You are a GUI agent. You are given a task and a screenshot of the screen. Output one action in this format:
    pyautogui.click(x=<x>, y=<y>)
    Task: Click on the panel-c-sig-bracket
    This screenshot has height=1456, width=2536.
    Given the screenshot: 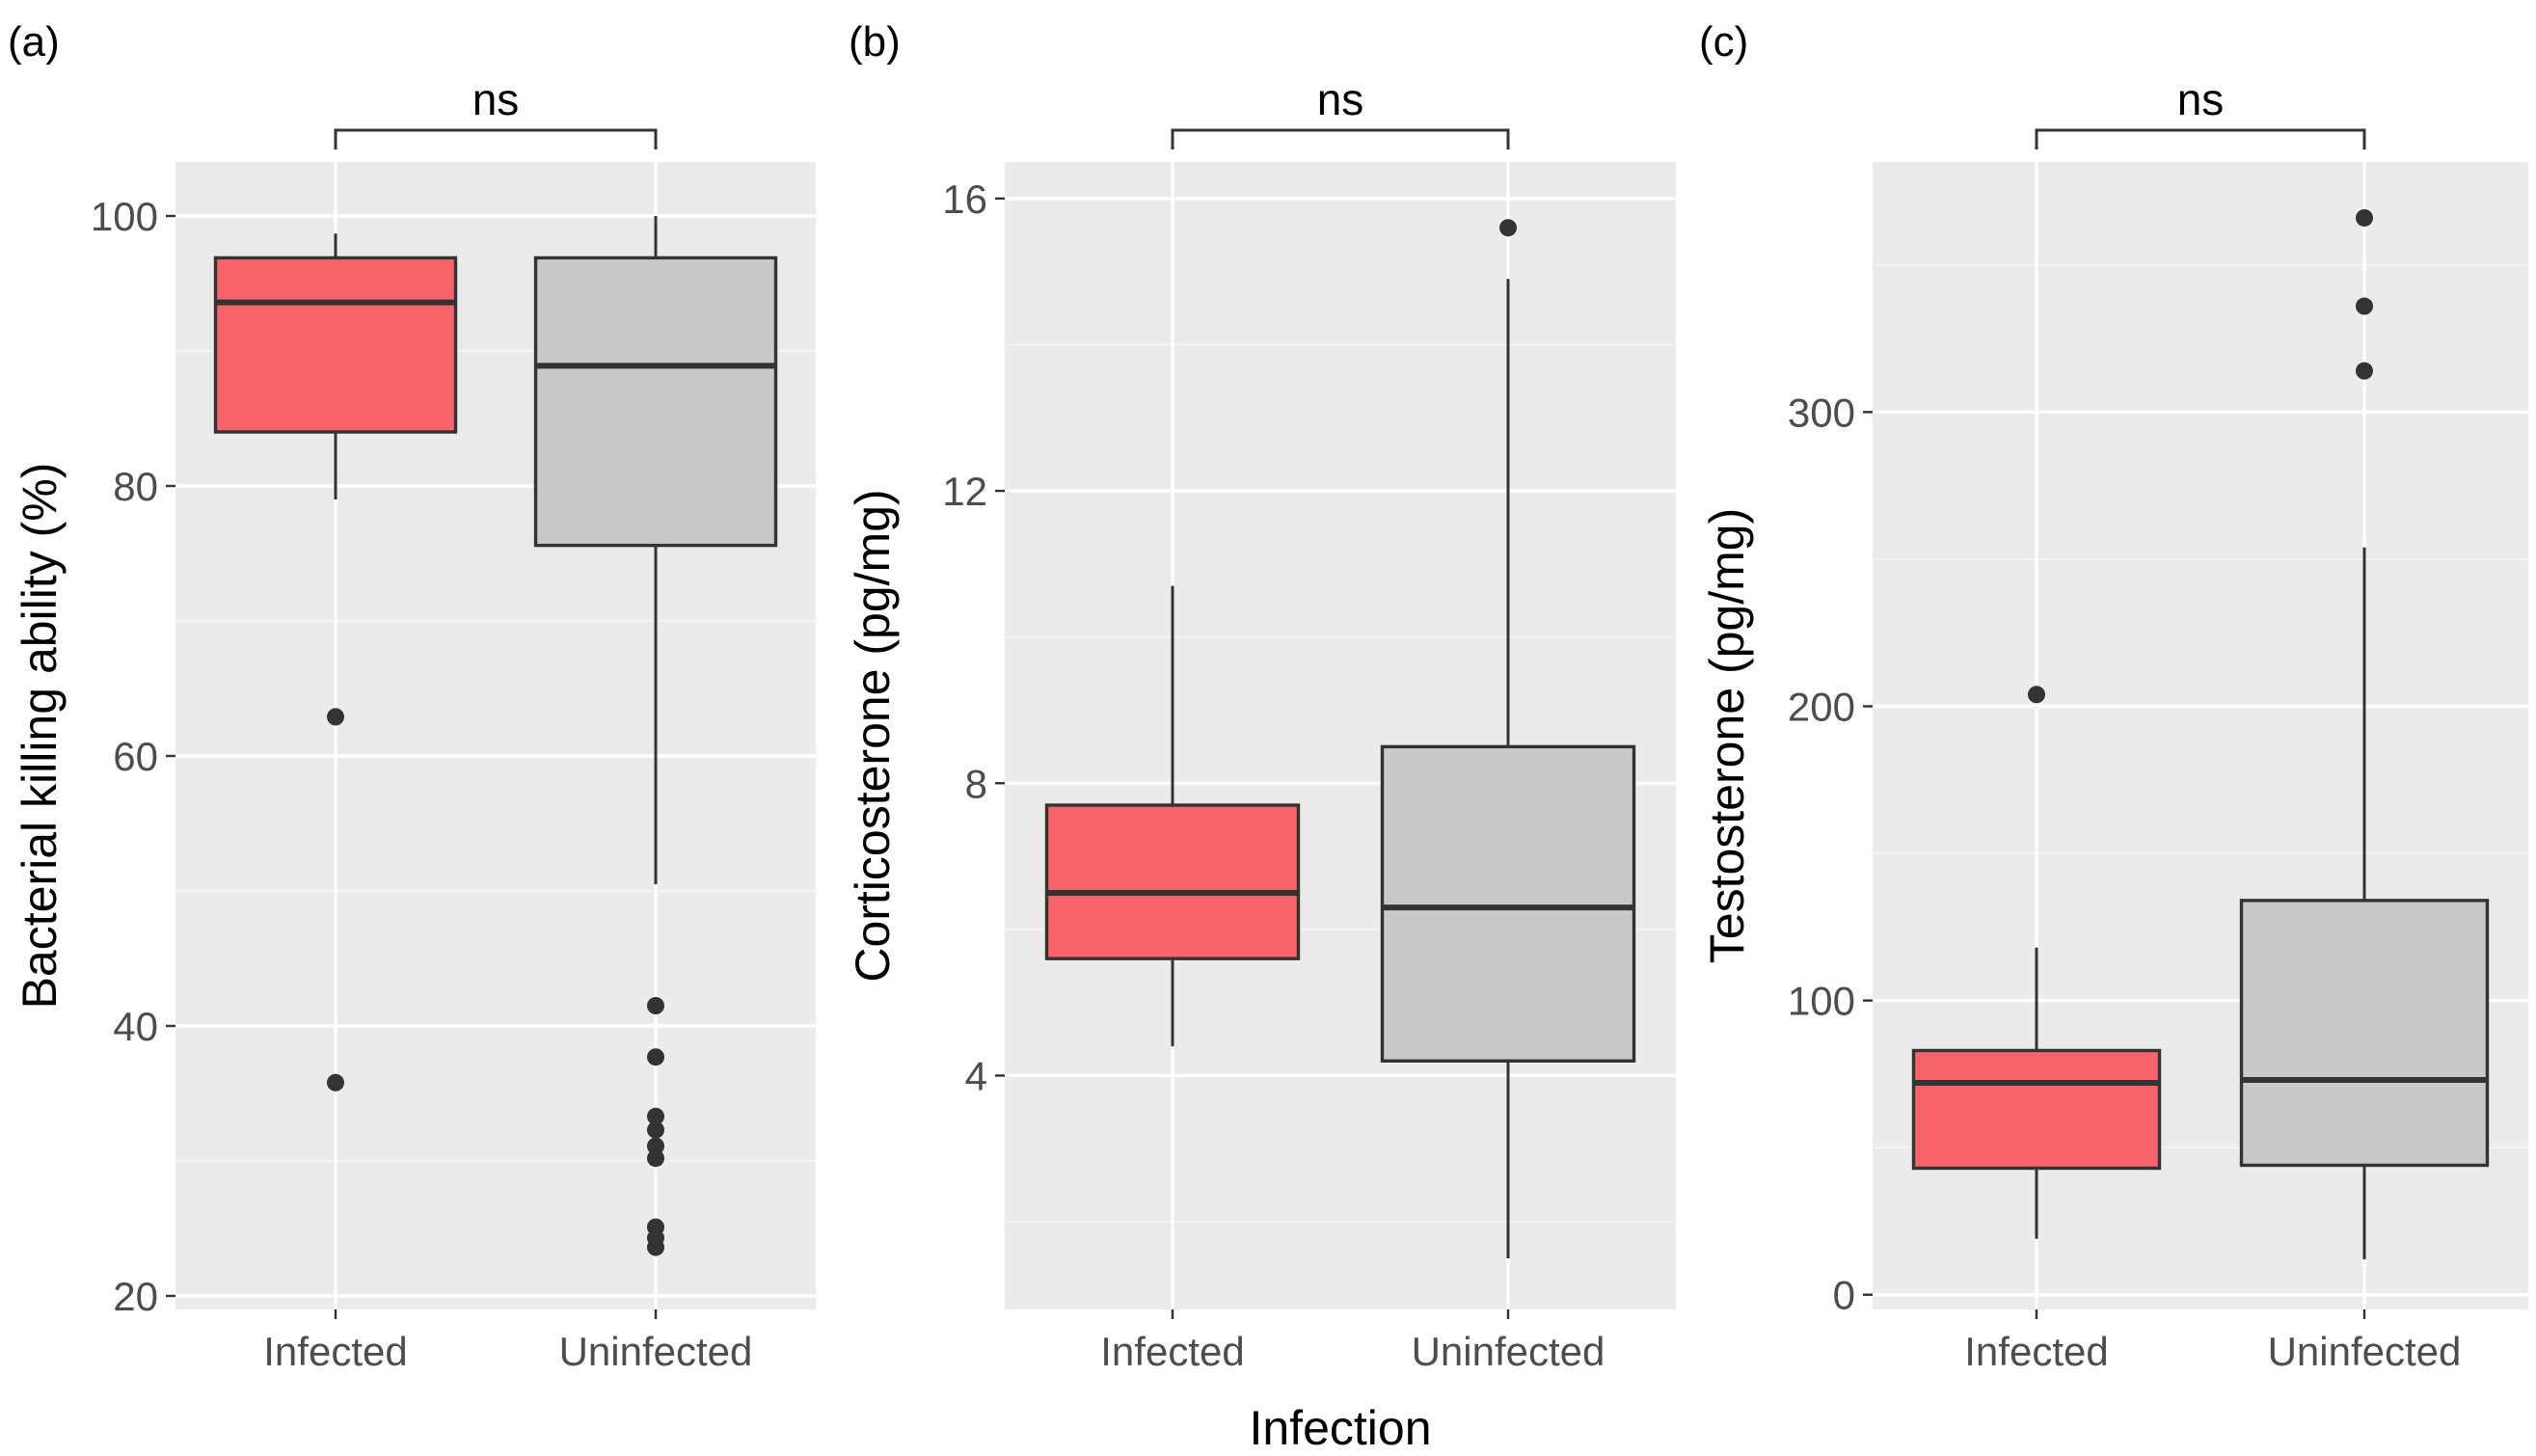 What is the action you would take?
    pyautogui.click(x=2200, y=138)
    